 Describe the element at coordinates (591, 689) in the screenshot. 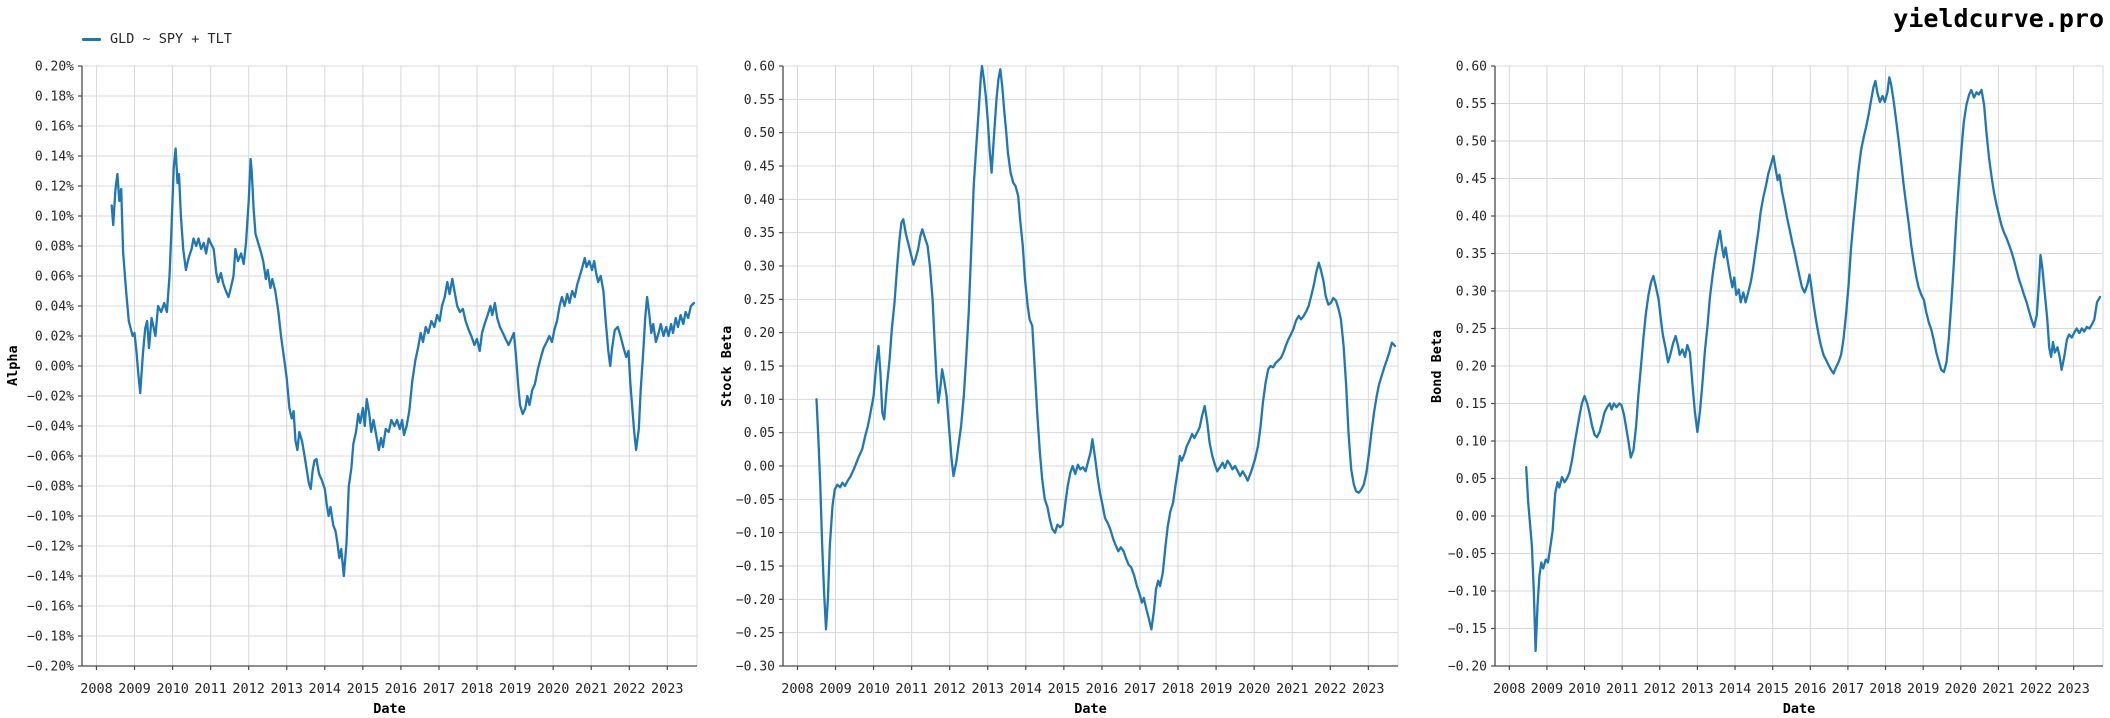

I see `x-tick-label: 2021` at that location.